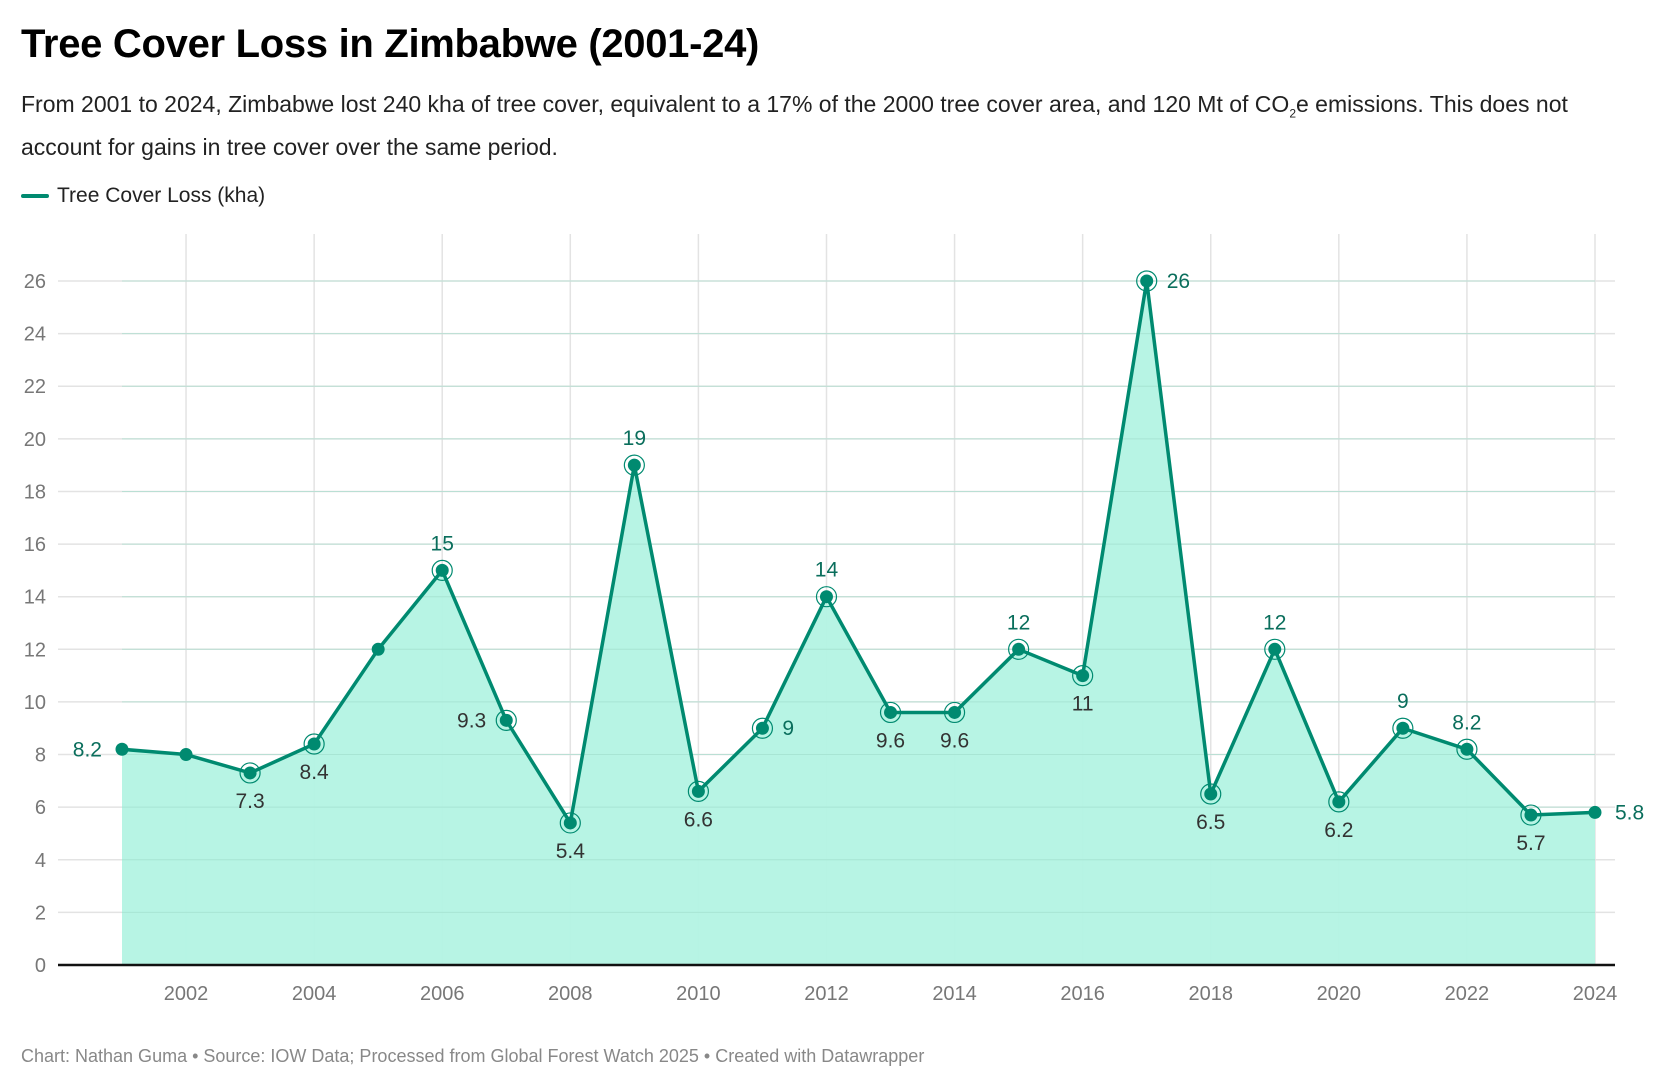 The width and height of the screenshot is (1660, 1086). Describe the element at coordinates (826, 994) in the screenshot. I see `x-tick-label: 2012` at that location.